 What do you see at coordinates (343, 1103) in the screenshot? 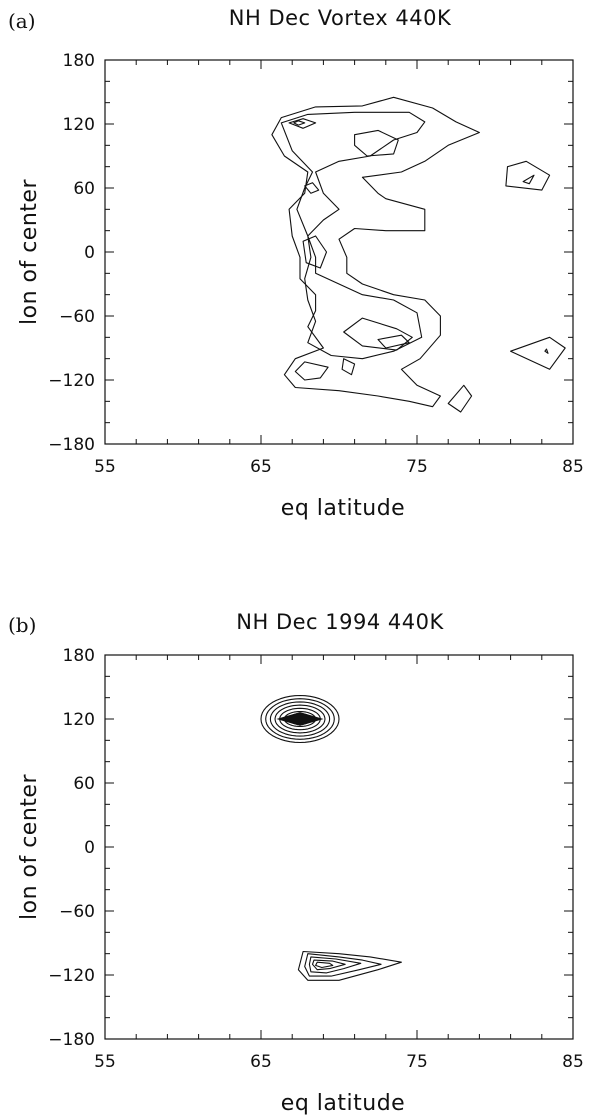
I see `panel-b-xlabel: eq latitude` at bounding box center [343, 1103].